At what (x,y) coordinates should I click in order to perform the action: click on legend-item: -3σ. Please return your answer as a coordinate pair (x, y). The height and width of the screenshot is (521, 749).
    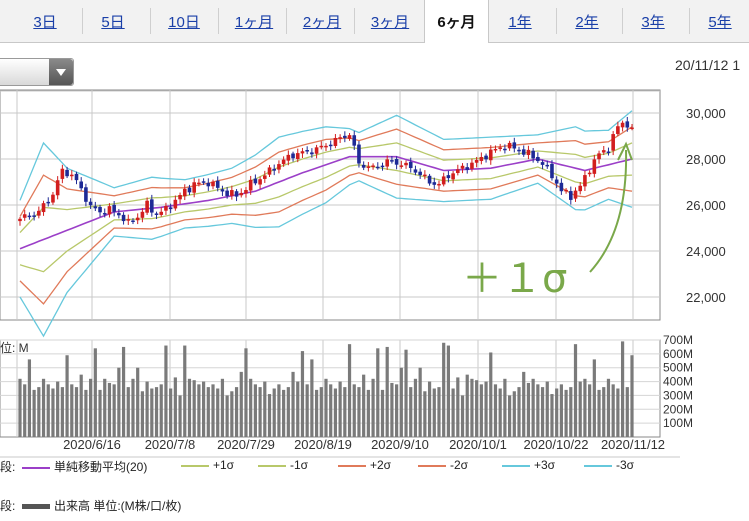
    Looking at the image, I should click on (609, 465).